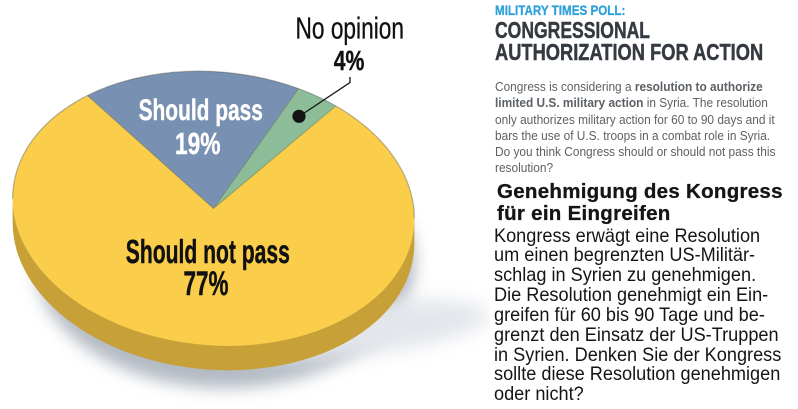 The image size is (798, 409). Describe the element at coordinates (206, 284) in the screenshot. I see `svg-text: 77%` at that location.